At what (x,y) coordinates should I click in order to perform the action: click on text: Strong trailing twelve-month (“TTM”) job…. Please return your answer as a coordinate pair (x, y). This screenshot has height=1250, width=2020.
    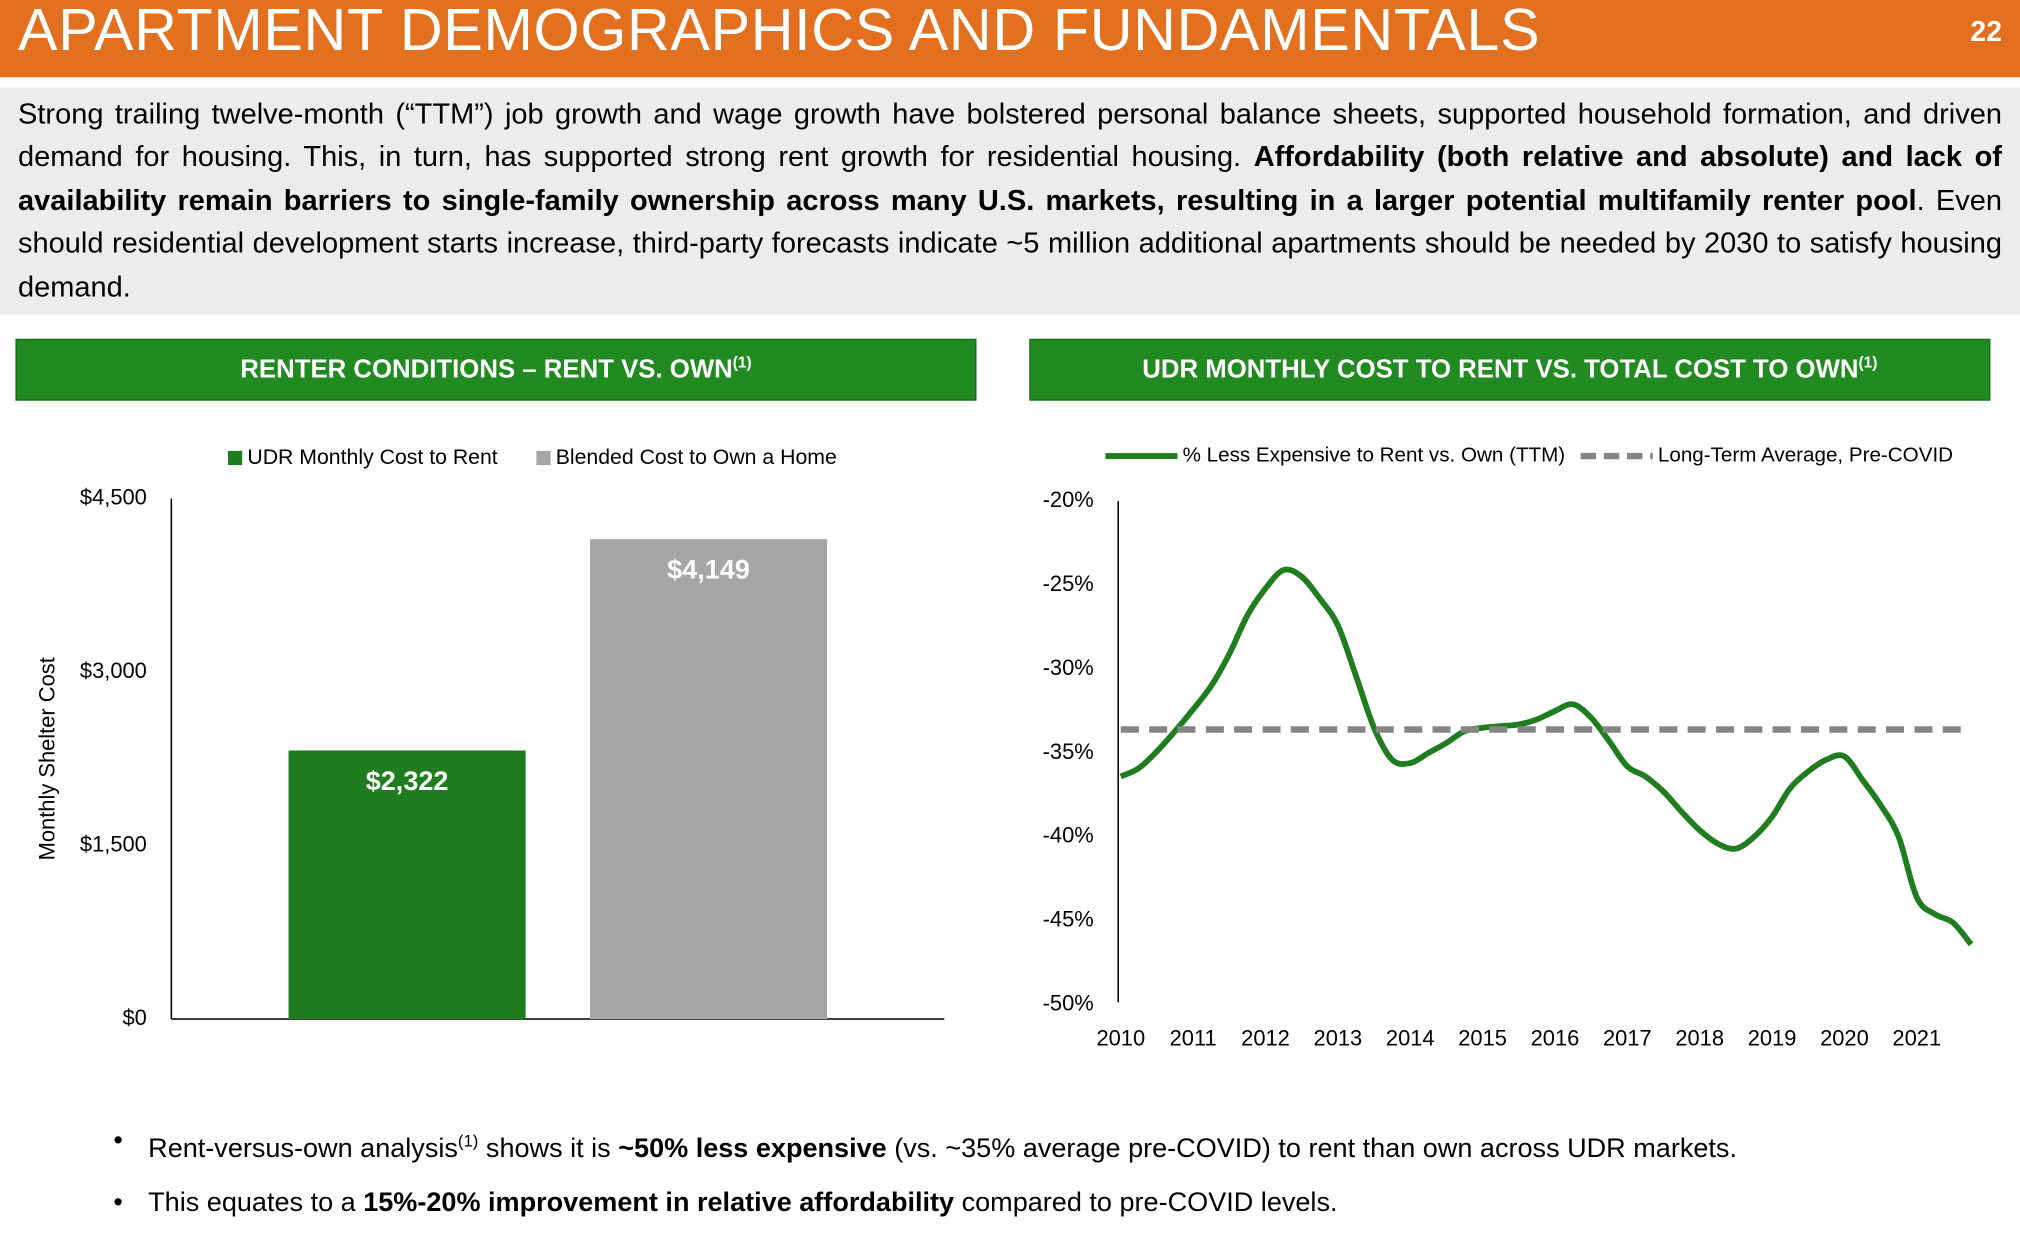
    Looking at the image, I should click on (1010, 135).